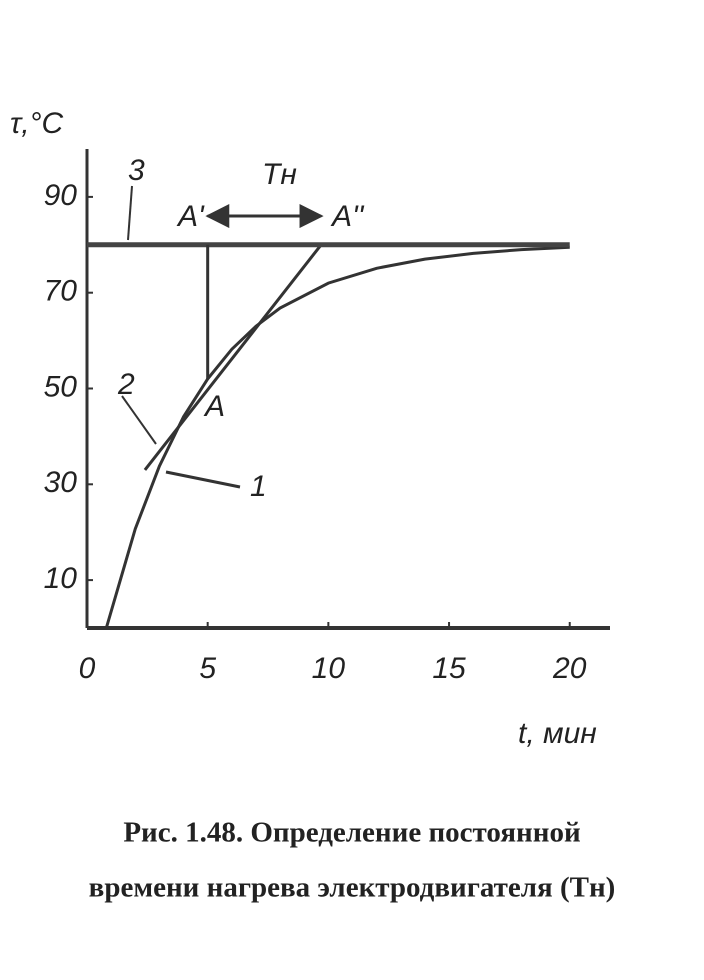  Describe the element at coordinates (557, 733) in the screenshot. I see `x-axis-label: t, мин` at that location.